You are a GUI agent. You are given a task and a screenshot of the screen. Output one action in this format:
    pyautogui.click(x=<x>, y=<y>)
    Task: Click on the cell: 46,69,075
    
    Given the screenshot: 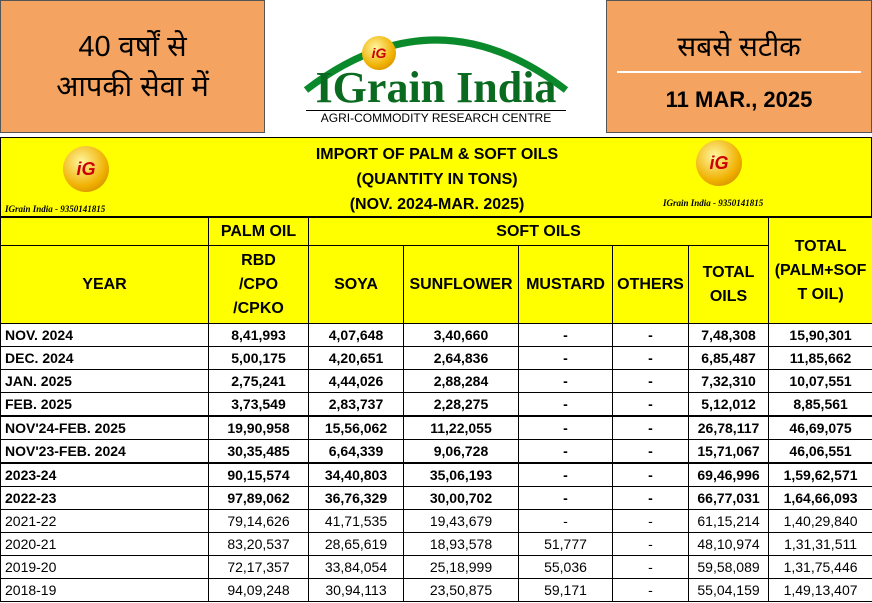 What is the action you would take?
    pyautogui.click(x=820, y=427)
    